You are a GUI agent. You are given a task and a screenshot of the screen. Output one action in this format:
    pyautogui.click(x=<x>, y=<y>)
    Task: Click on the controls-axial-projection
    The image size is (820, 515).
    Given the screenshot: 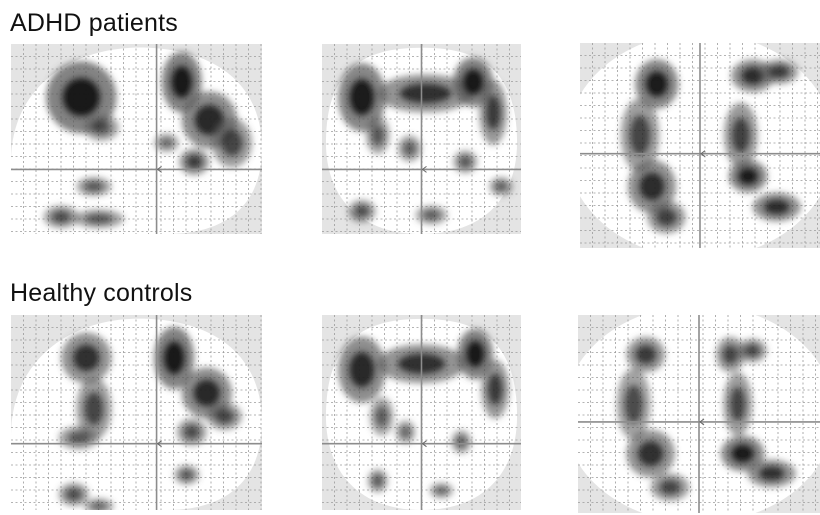 What is the action you would take?
    pyautogui.click(x=699, y=414)
    